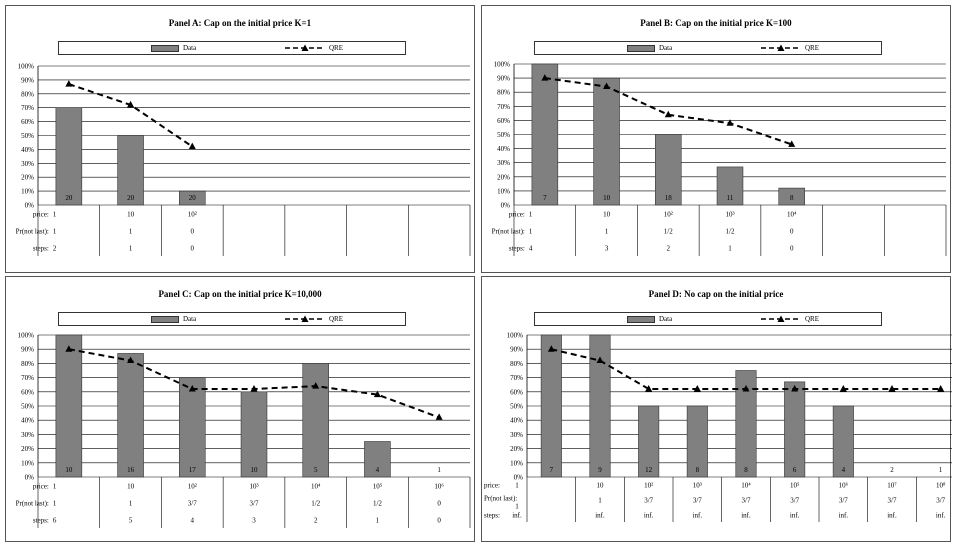 This screenshot has width=956, height=545. Describe the element at coordinates (378, 487) in the screenshot. I see `row-cell-price: 10⁵` at that location.